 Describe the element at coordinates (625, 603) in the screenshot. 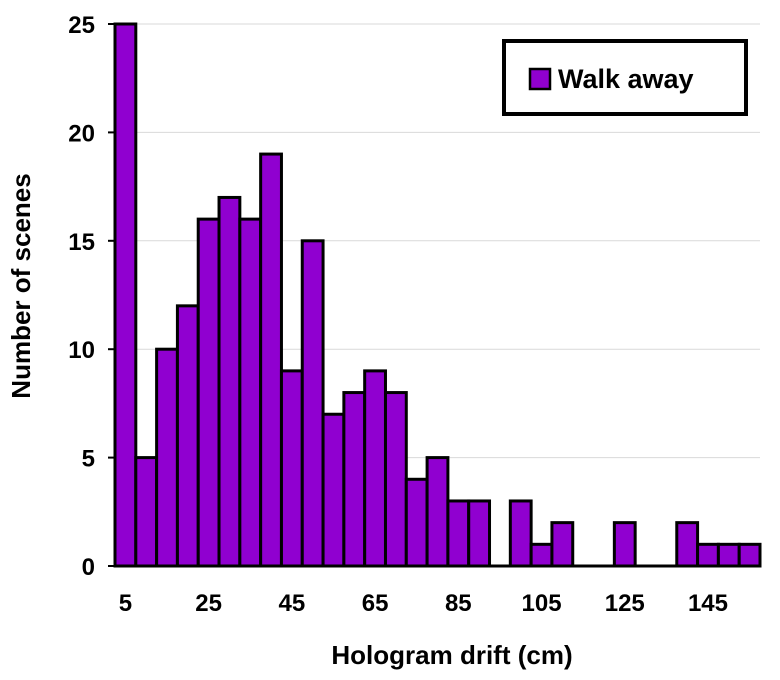

I see `x-tick-label: 125` at that location.